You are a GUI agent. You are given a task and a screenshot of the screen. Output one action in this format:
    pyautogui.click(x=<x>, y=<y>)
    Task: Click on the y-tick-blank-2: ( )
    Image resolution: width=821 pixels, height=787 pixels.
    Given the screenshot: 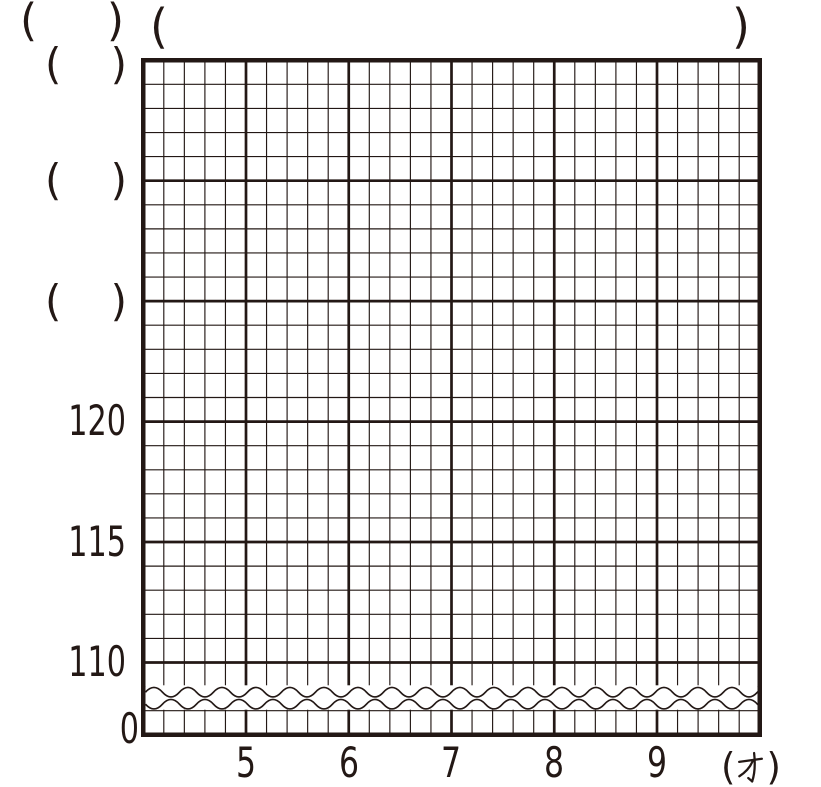 What is the action you would take?
    pyautogui.click(x=86, y=180)
    